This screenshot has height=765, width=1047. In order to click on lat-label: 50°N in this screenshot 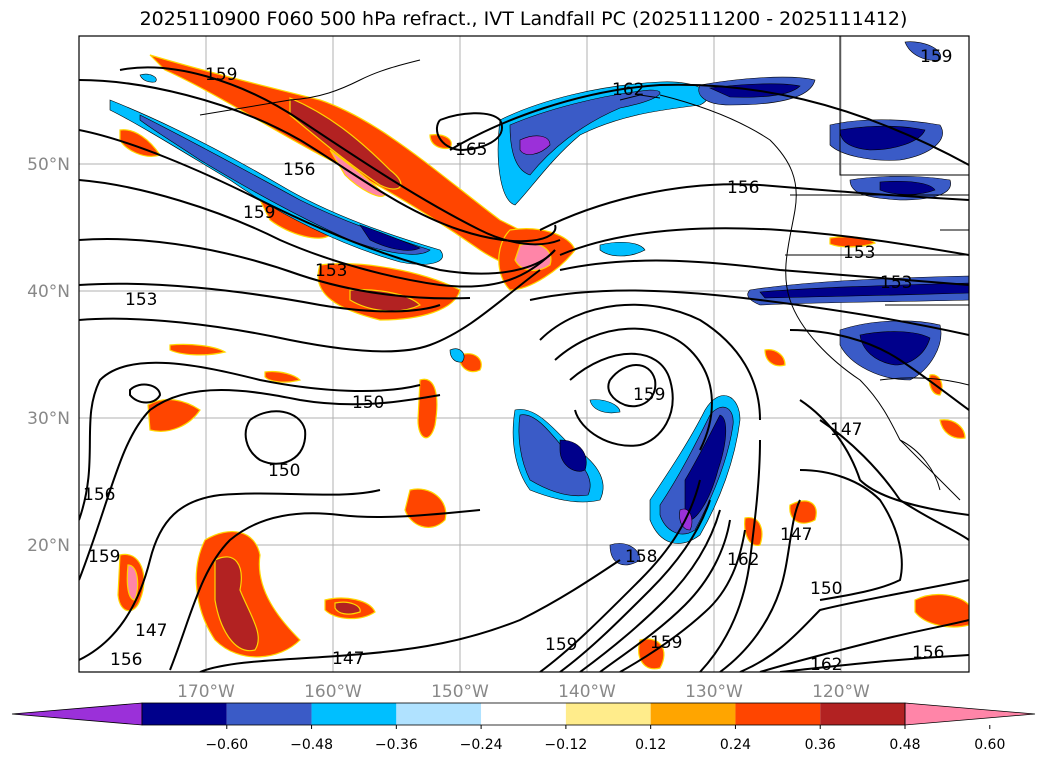, I will do `click(48, 165)`.